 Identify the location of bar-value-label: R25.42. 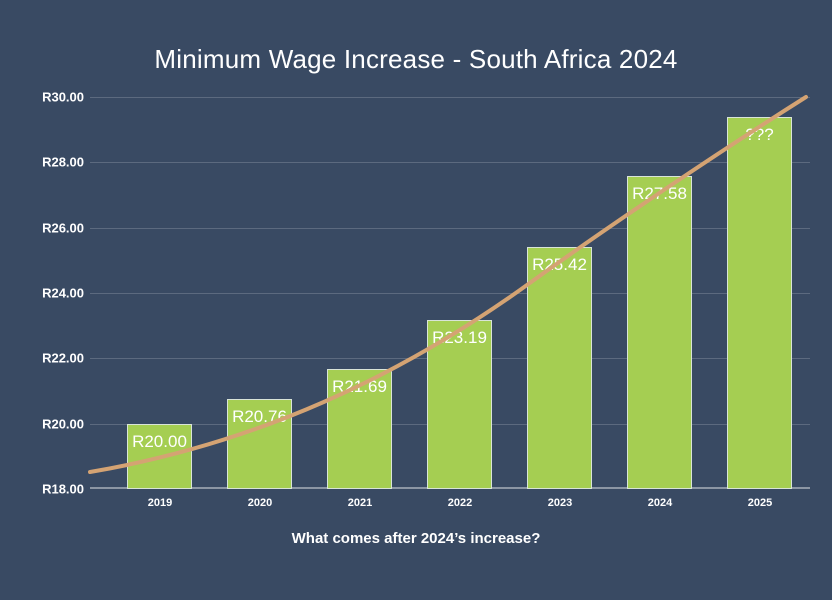
(559, 264).